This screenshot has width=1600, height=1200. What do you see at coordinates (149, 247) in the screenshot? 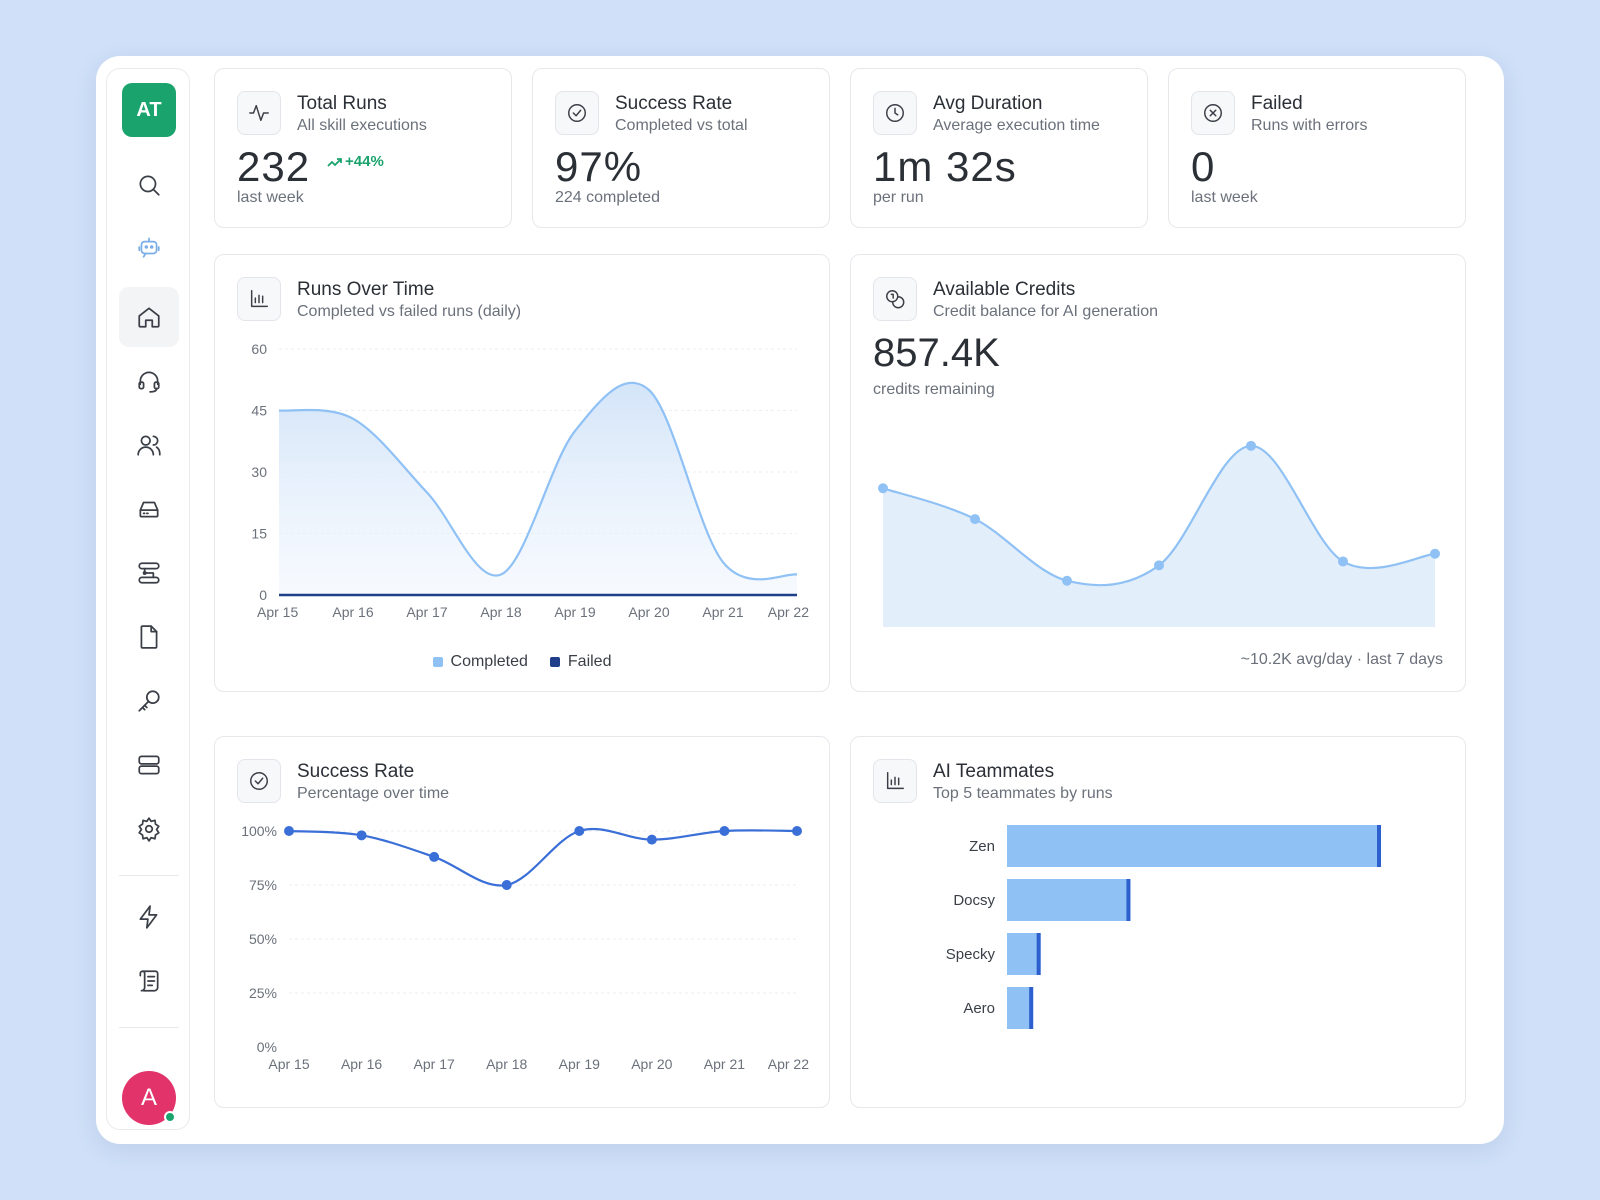
I see `bot-icon` at bounding box center [149, 247].